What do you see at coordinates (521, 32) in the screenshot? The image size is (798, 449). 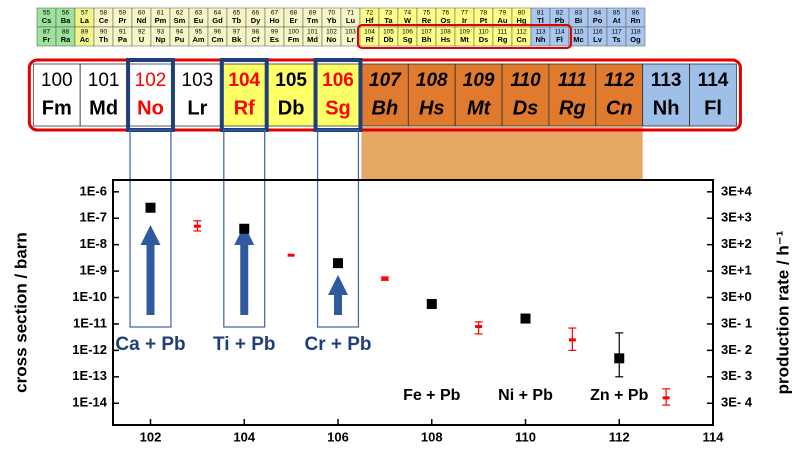 I see `mini-number: 112` at bounding box center [521, 32].